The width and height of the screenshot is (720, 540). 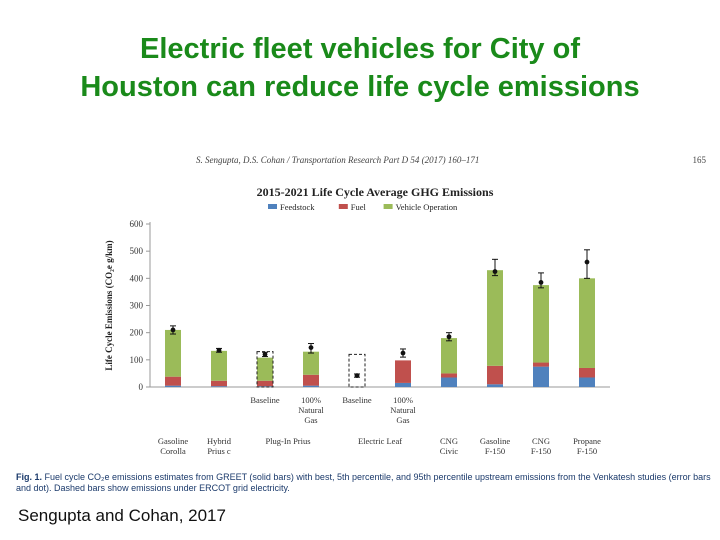 I want to click on group-label-line: Electric Leaf, so click(x=380, y=441).